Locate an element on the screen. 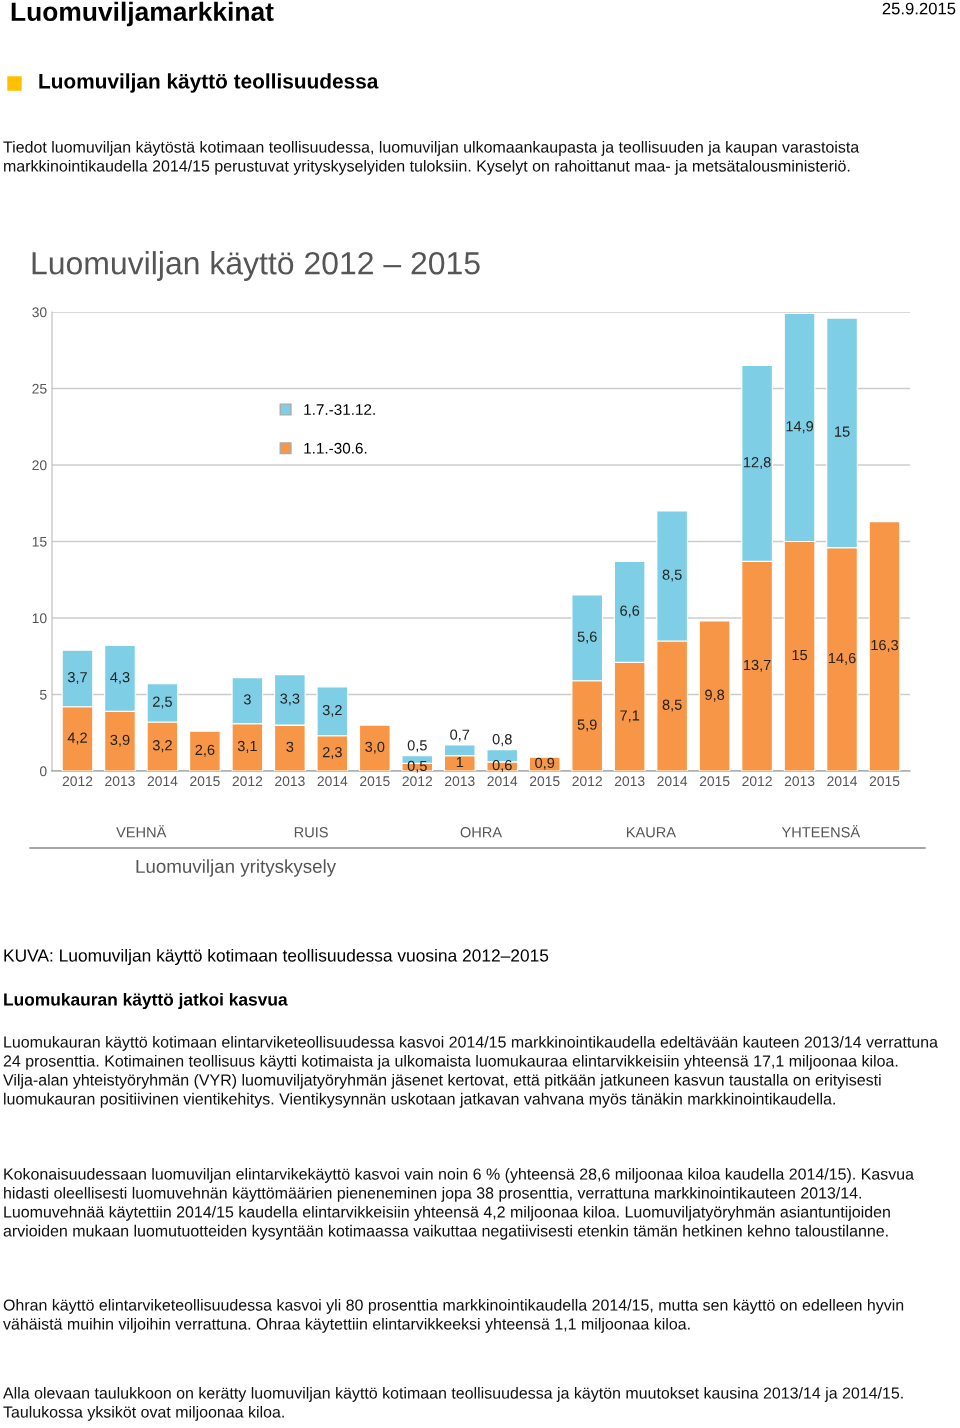 This screenshot has width=960, height=1428. data-label: 2,3 is located at coordinates (332, 753).